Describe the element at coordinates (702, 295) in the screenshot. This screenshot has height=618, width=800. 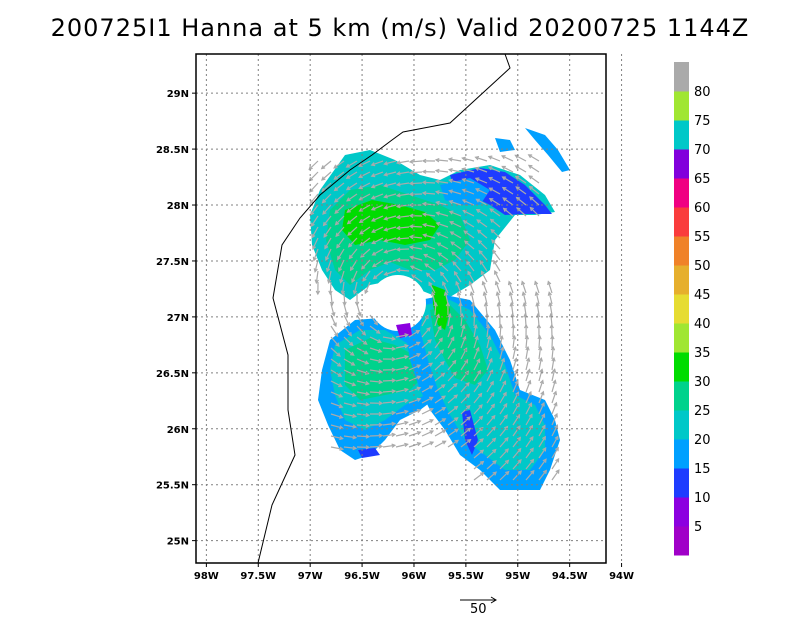
I see `colorbar-label: 45` at that location.